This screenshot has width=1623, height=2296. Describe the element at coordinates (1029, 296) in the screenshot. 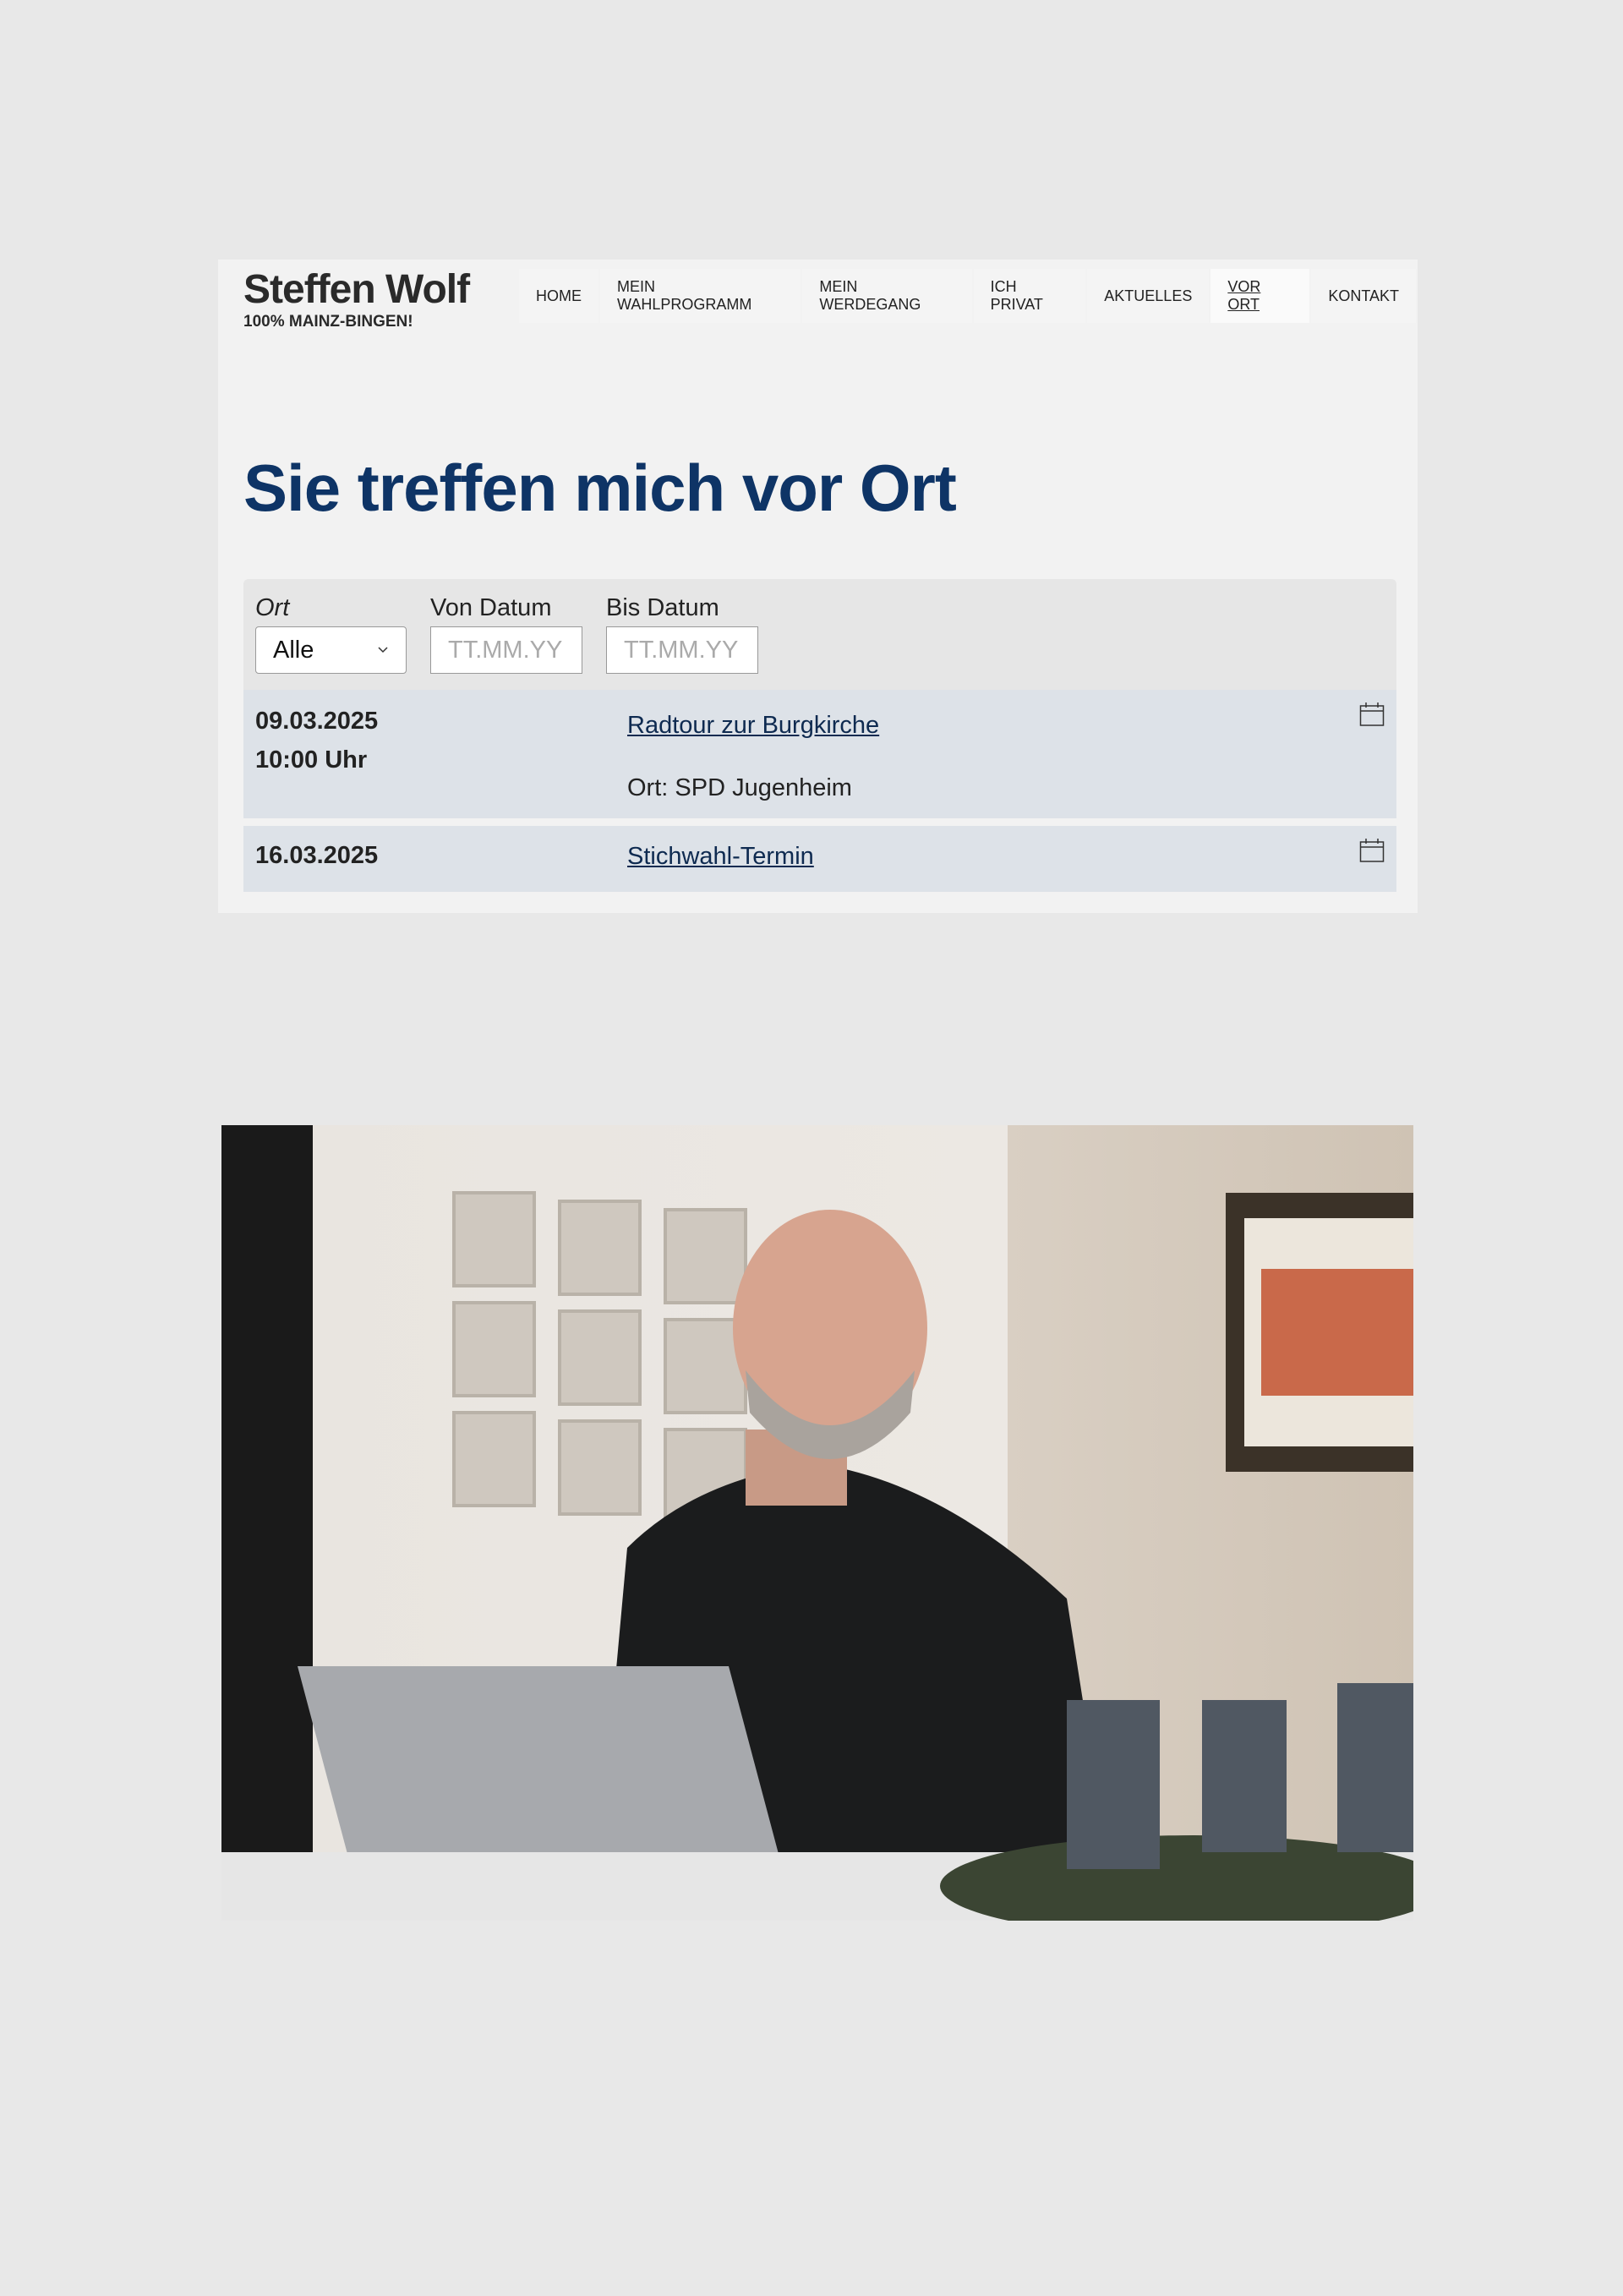

I see `nav-privat: ICH PRIVAT` at that location.